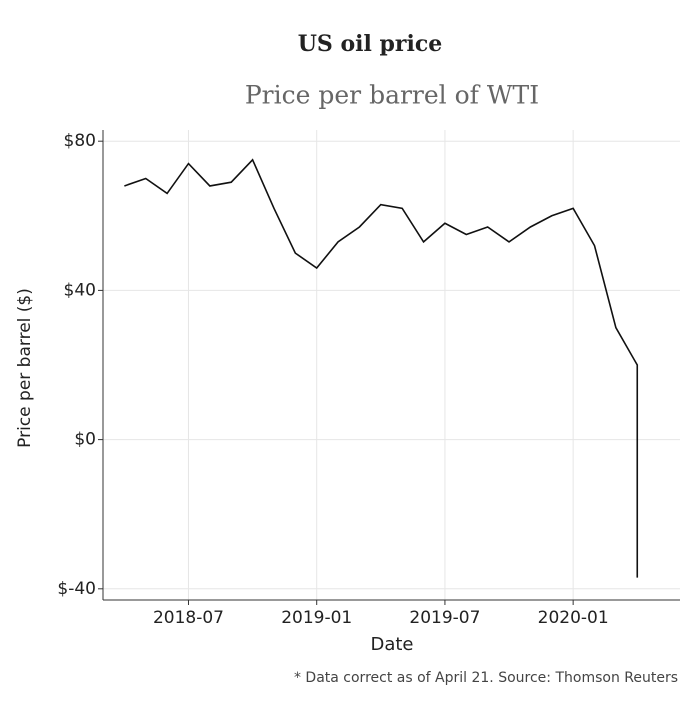  I want to click on y-tick-label: $40, so click(80, 290).